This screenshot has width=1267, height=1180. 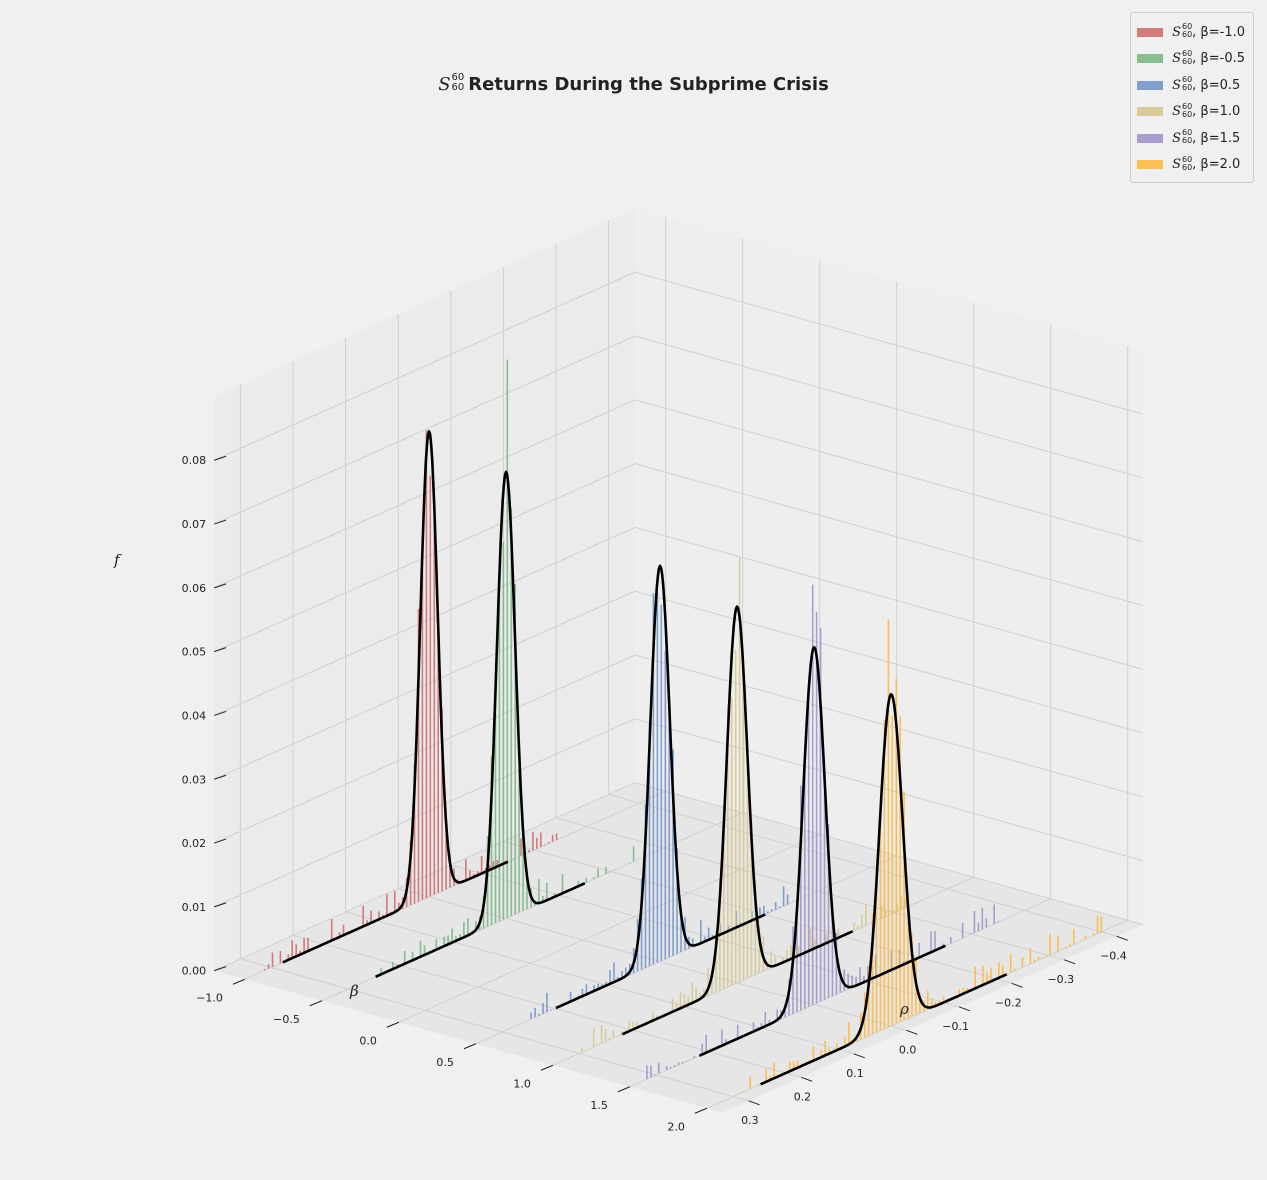 What do you see at coordinates (955, 1026) in the screenshot?
I see `x-tick-label: −0.1` at bounding box center [955, 1026].